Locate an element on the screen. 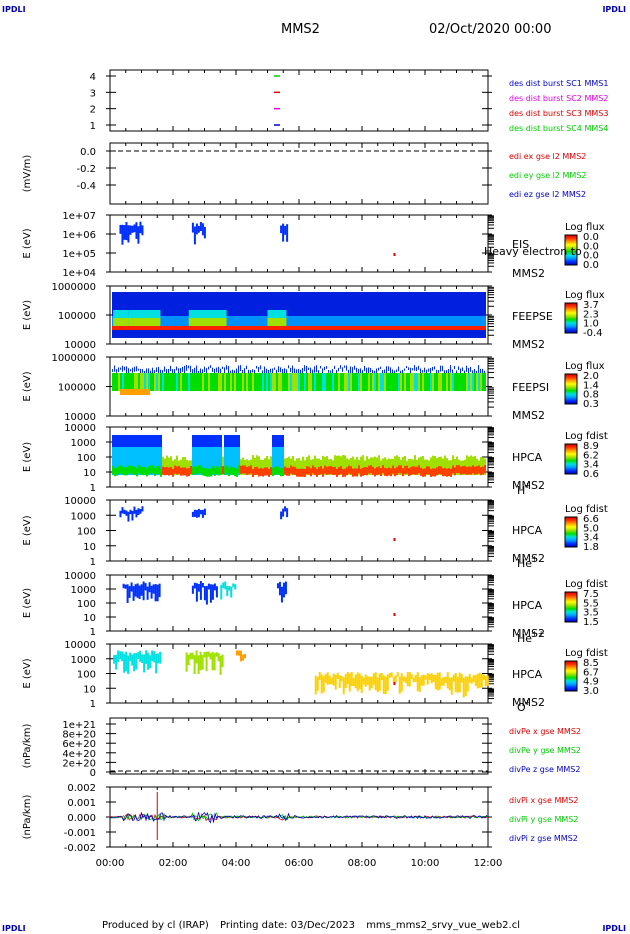  legend-entry: divPi x gse MMS2 is located at coordinates (543, 800).